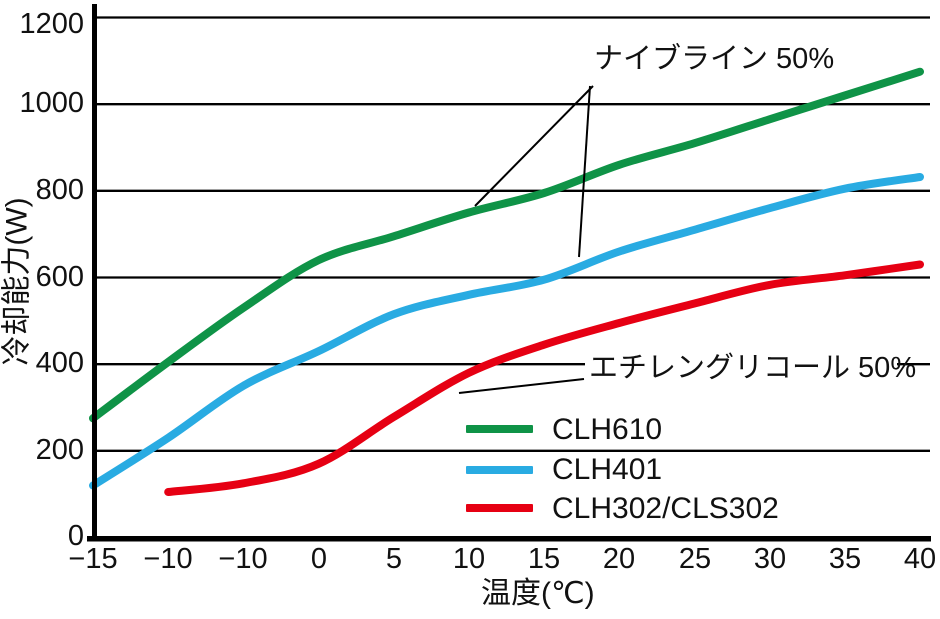 The height and width of the screenshot is (619, 940). Describe the element at coordinates (584, 171) in the screenshot. I see `naibrine-leader-to-blue-line` at that location.